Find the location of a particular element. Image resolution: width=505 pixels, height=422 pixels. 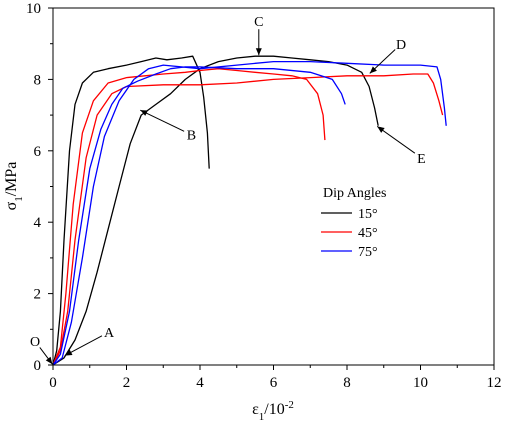

annotation-label: D is located at coordinates (401, 45).